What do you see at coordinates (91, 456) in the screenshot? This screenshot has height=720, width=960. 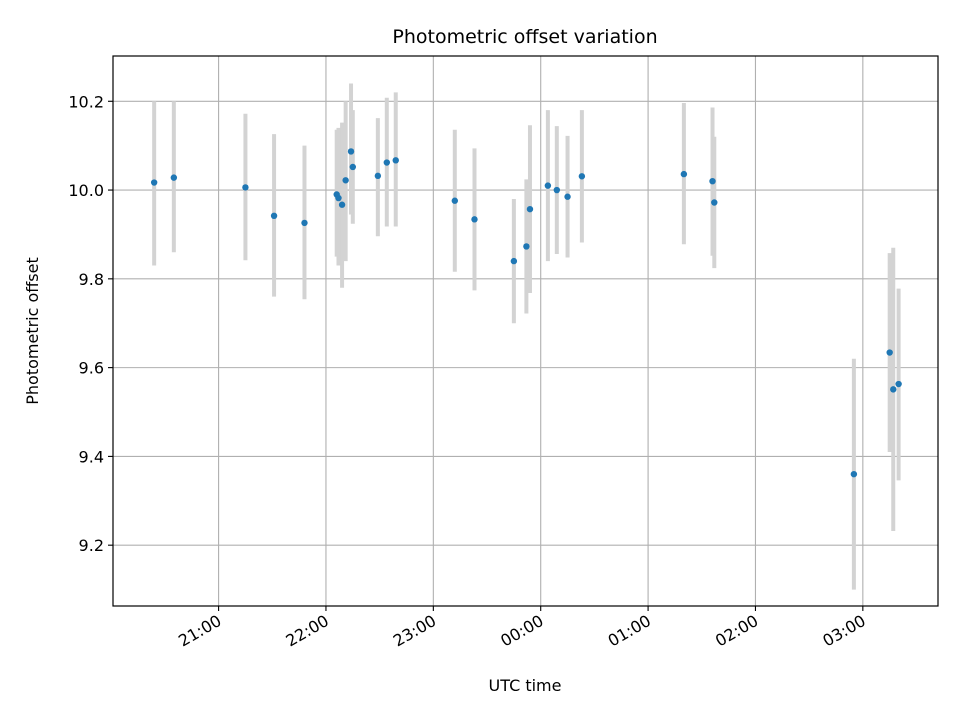 I see `y-tick-label: 9.4` at bounding box center [91, 456].